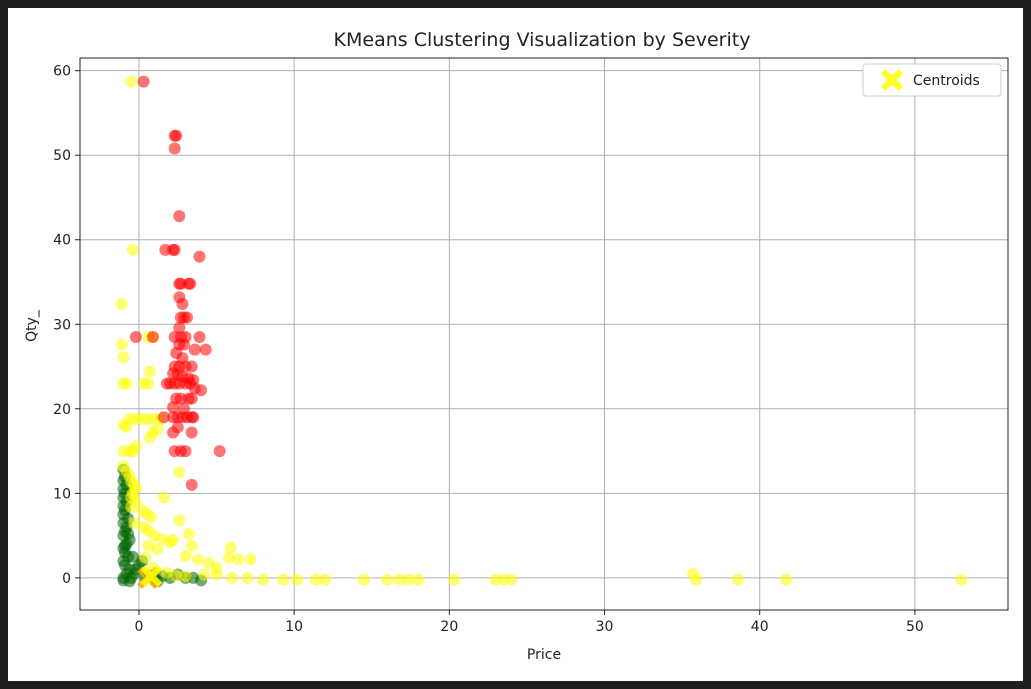  I want to click on y-axis-label: Qty_, so click(32, 325).